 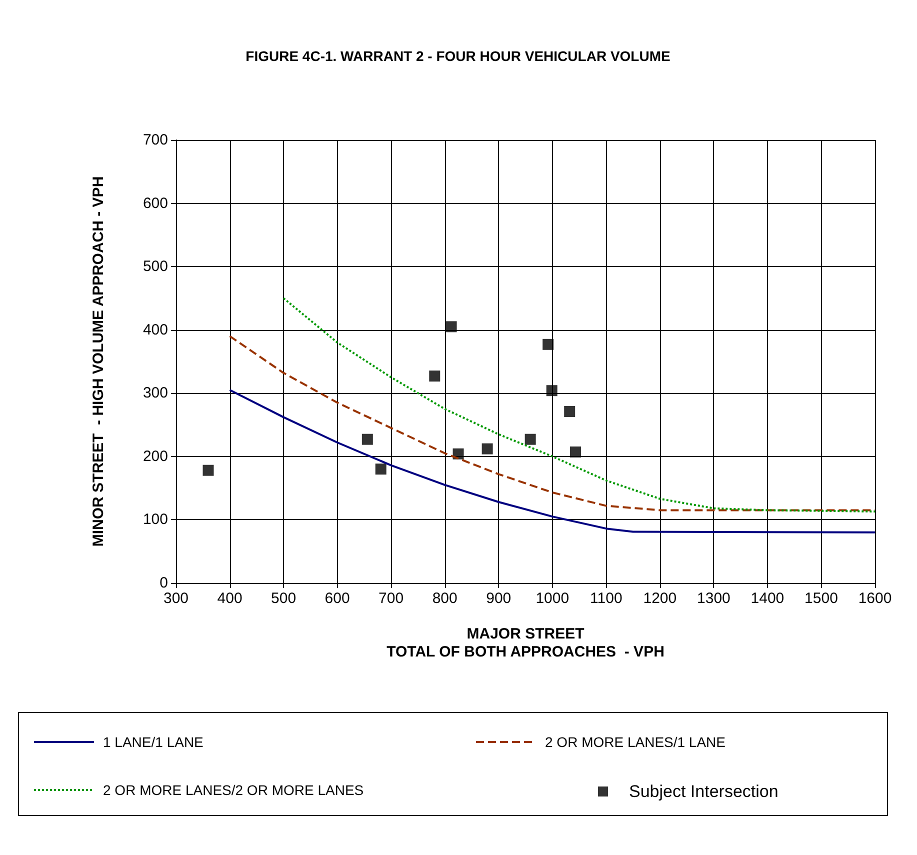 What do you see at coordinates (155, 329) in the screenshot?
I see `y-tick-label: 400` at bounding box center [155, 329].